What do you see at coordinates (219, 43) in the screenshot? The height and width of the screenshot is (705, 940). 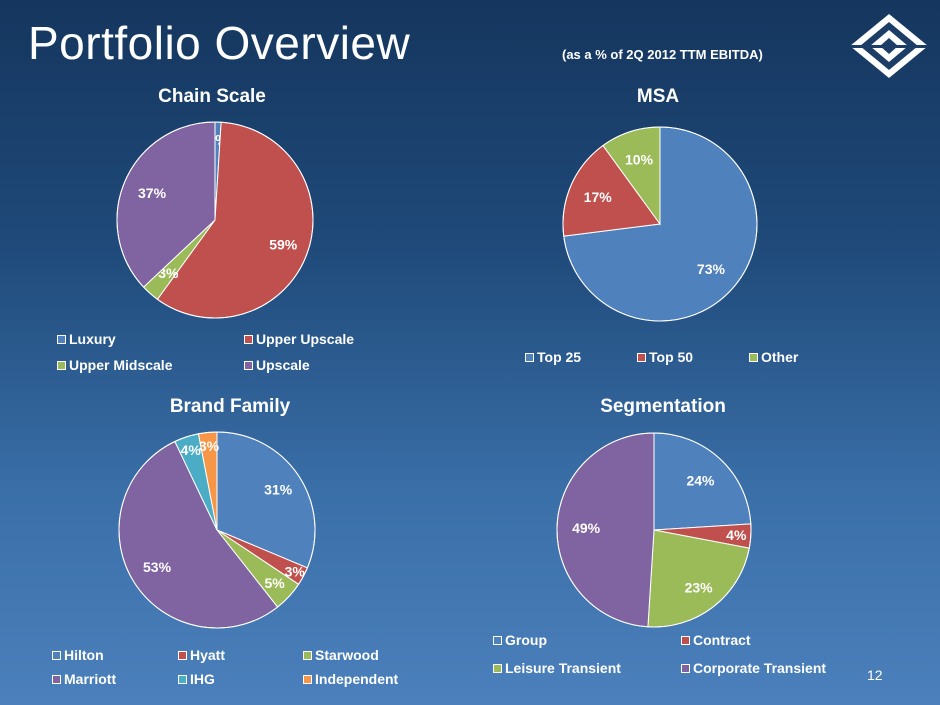 I see `page-title: Portfolio Overview` at bounding box center [219, 43].